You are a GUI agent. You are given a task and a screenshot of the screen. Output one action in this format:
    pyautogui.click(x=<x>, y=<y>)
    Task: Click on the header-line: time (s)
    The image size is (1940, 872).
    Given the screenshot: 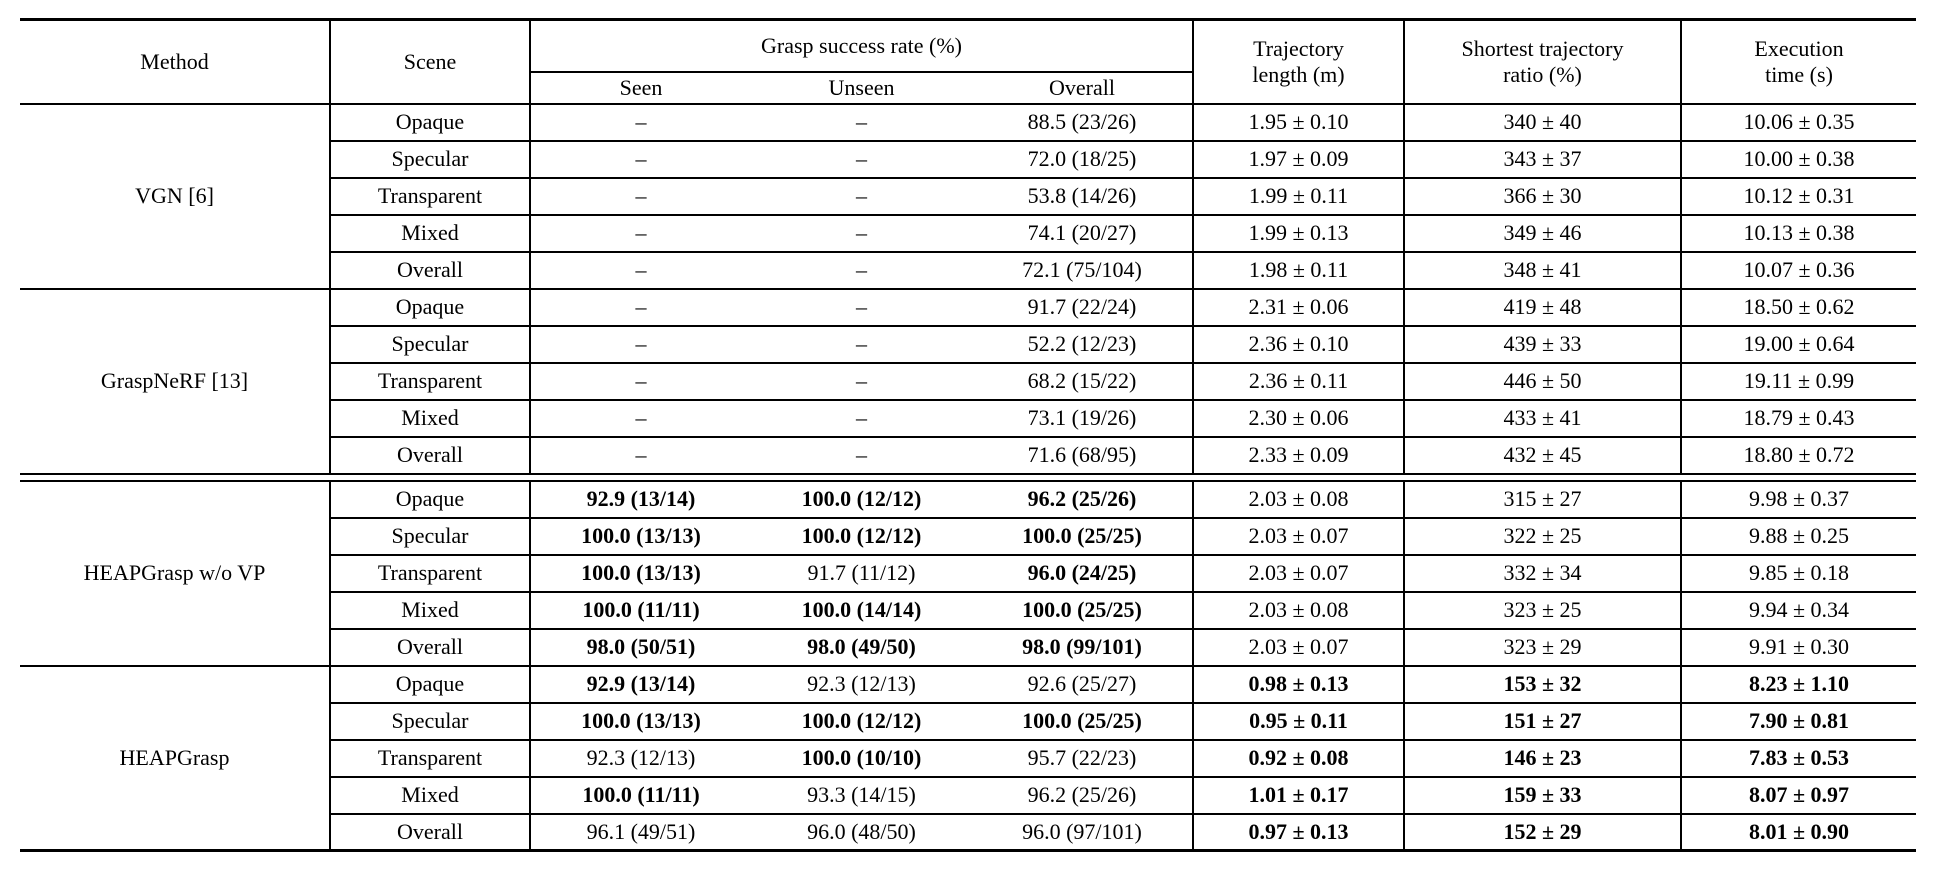 What is the action you would take?
    pyautogui.click(x=1799, y=74)
    